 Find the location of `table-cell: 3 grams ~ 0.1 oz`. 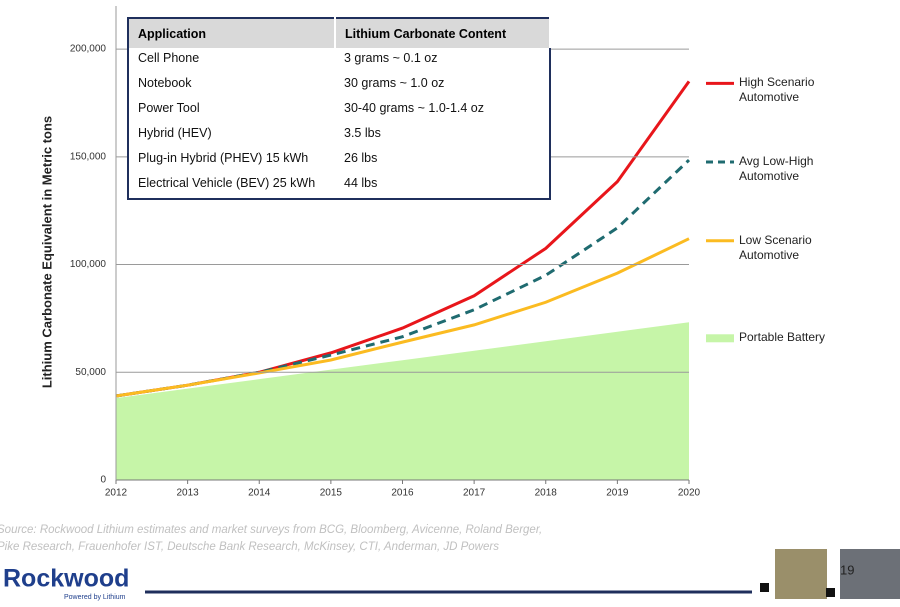

table-cell: 3 grams ~ 0.1 oz is located at coordinates (391, 58).